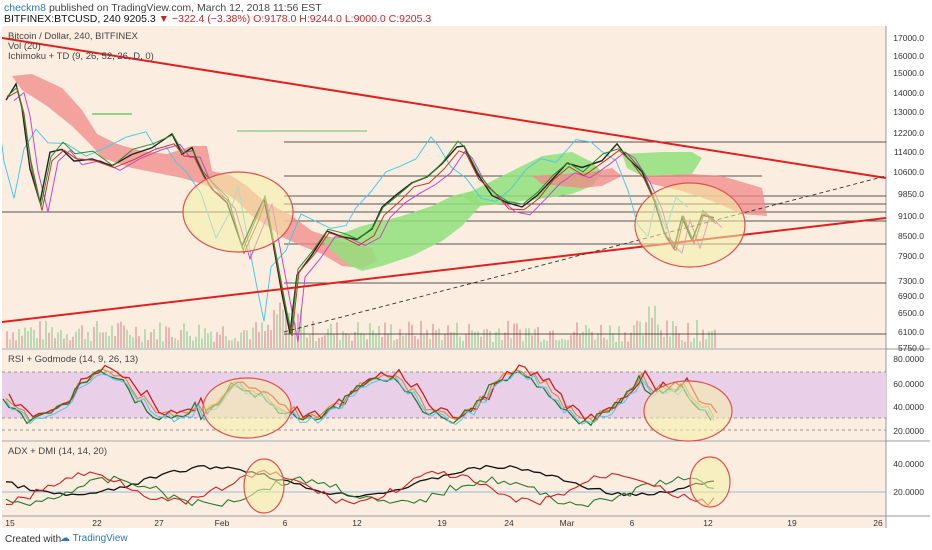  What do you see at coordinates (908, 56) in the screenshot?
I see `price-axis-tick: 16000.0` at bounding box center [908, 56].